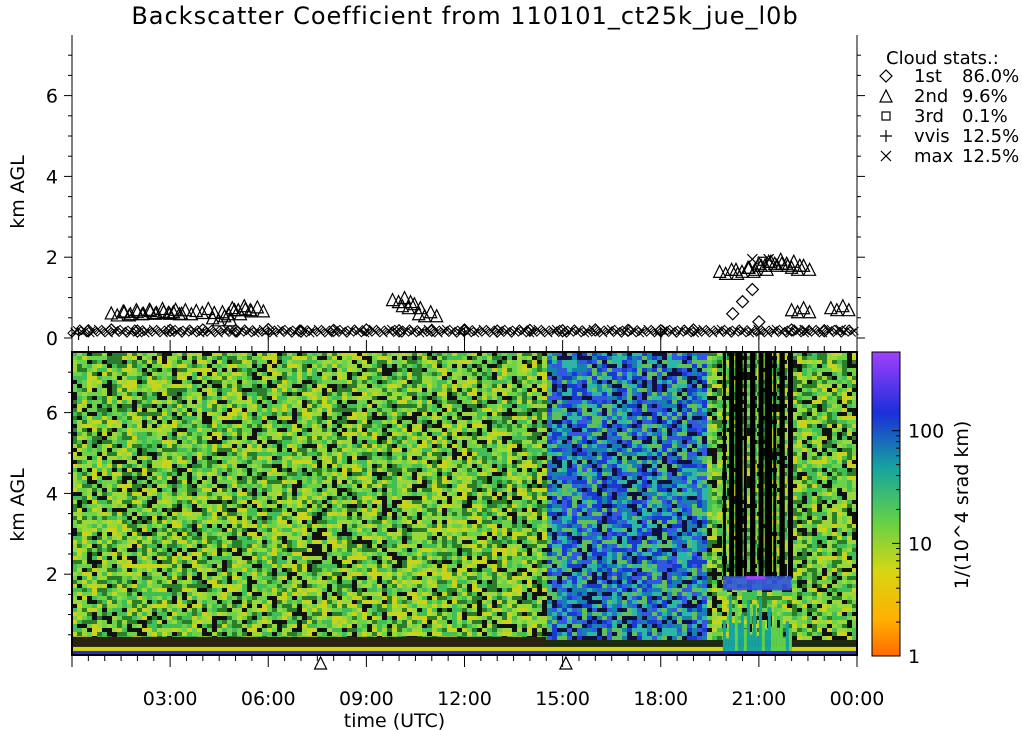 The image size is (1022, 730). I want to click on max-point, so click(805, 330).